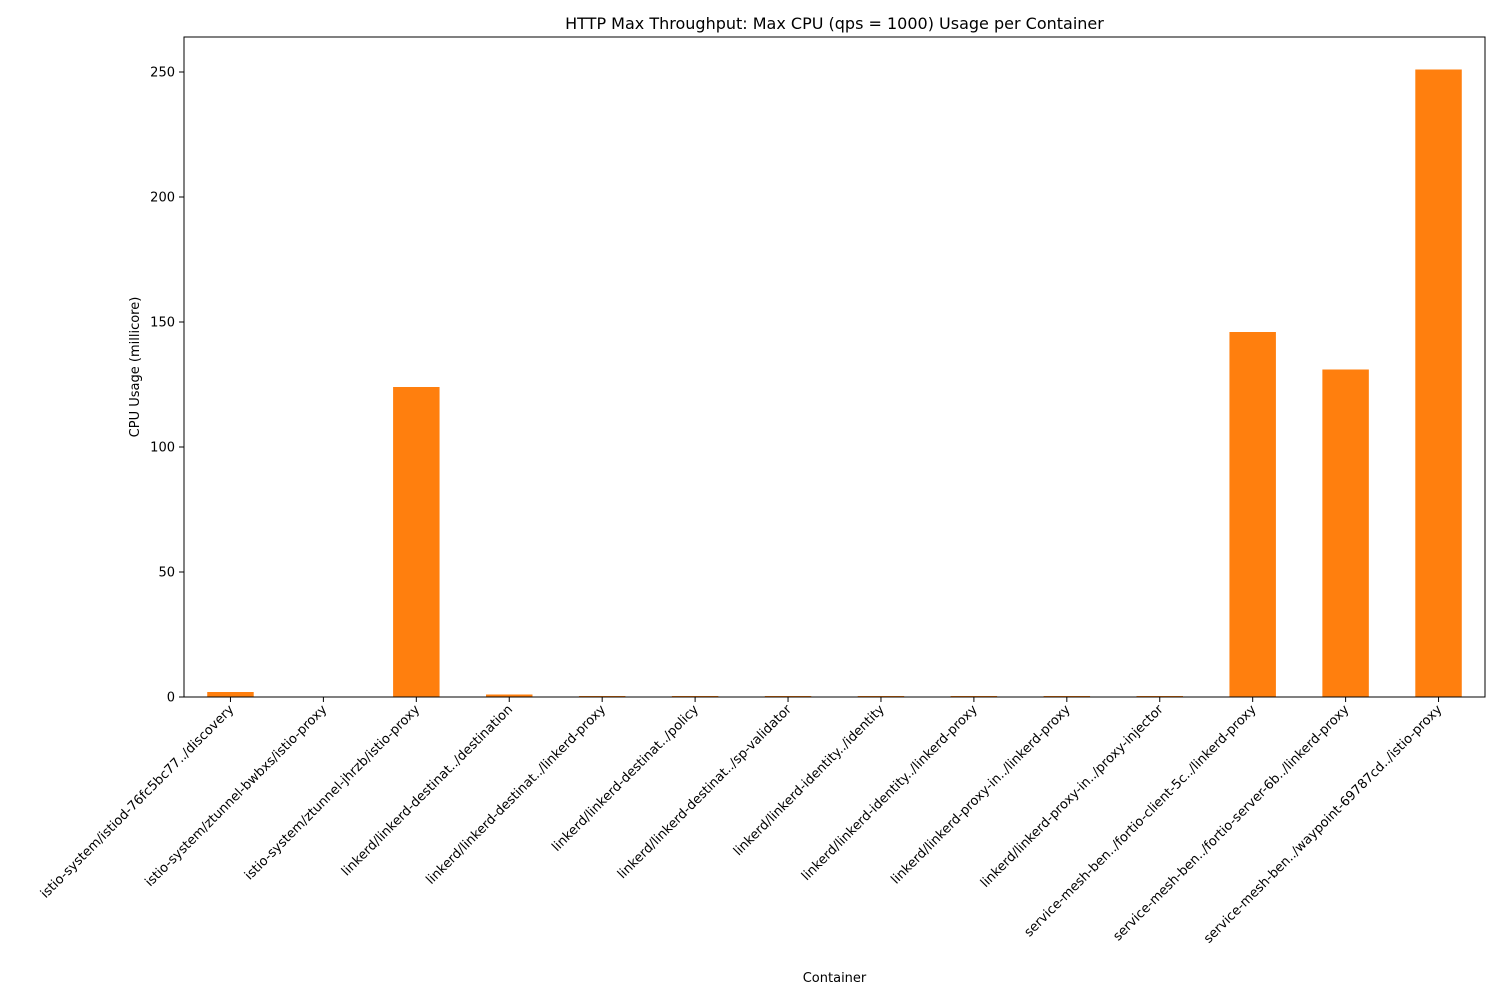 The image size is (1500, 1004). I want to click on y-tick-label: 250, so click(162, 73).